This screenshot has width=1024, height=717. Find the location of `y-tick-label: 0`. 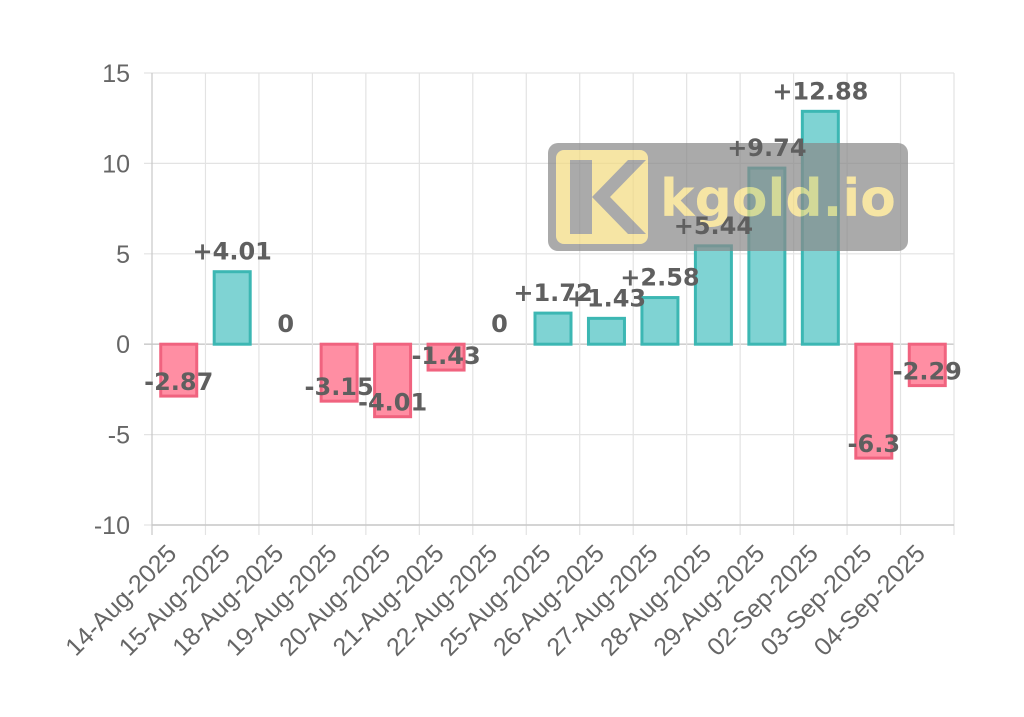

y-tick-label: 0 is located at coordinates (123, 345).